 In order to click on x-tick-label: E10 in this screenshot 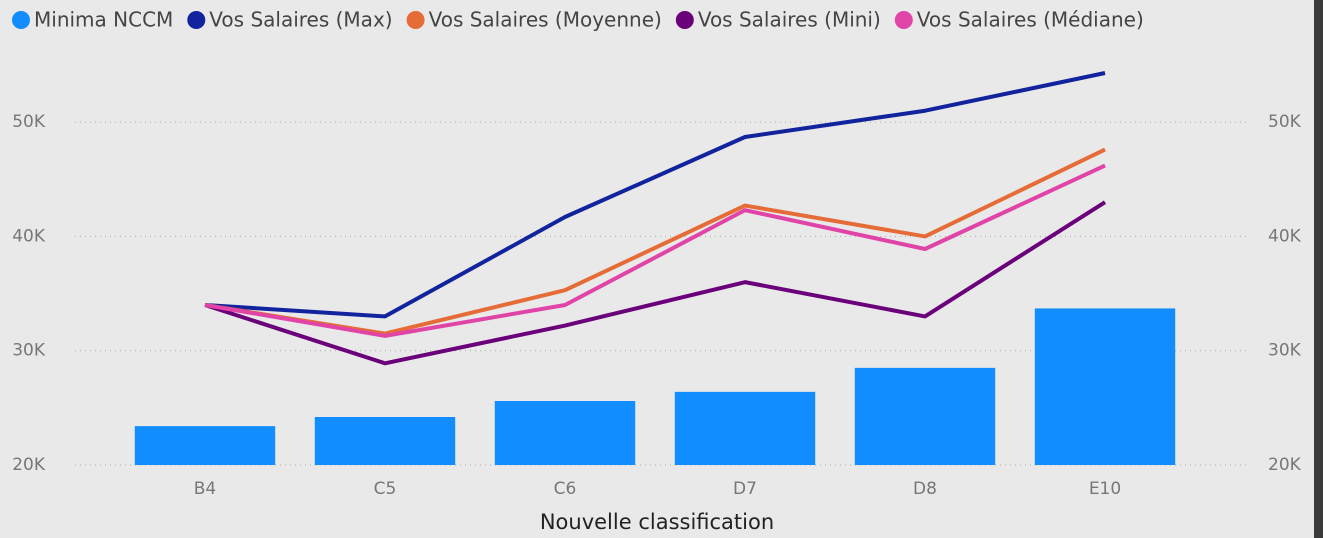, I will do `click(1105, 489)`.